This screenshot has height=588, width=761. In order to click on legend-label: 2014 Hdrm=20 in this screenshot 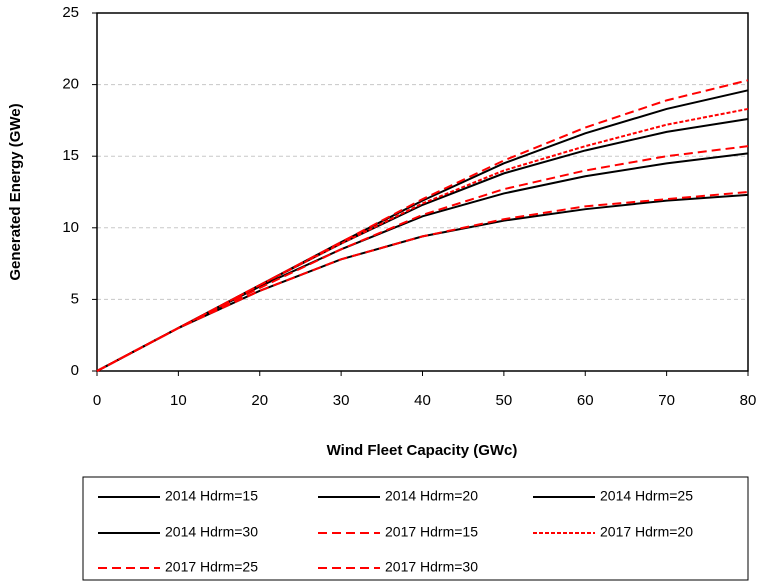, I will do `click(431, 496)`.